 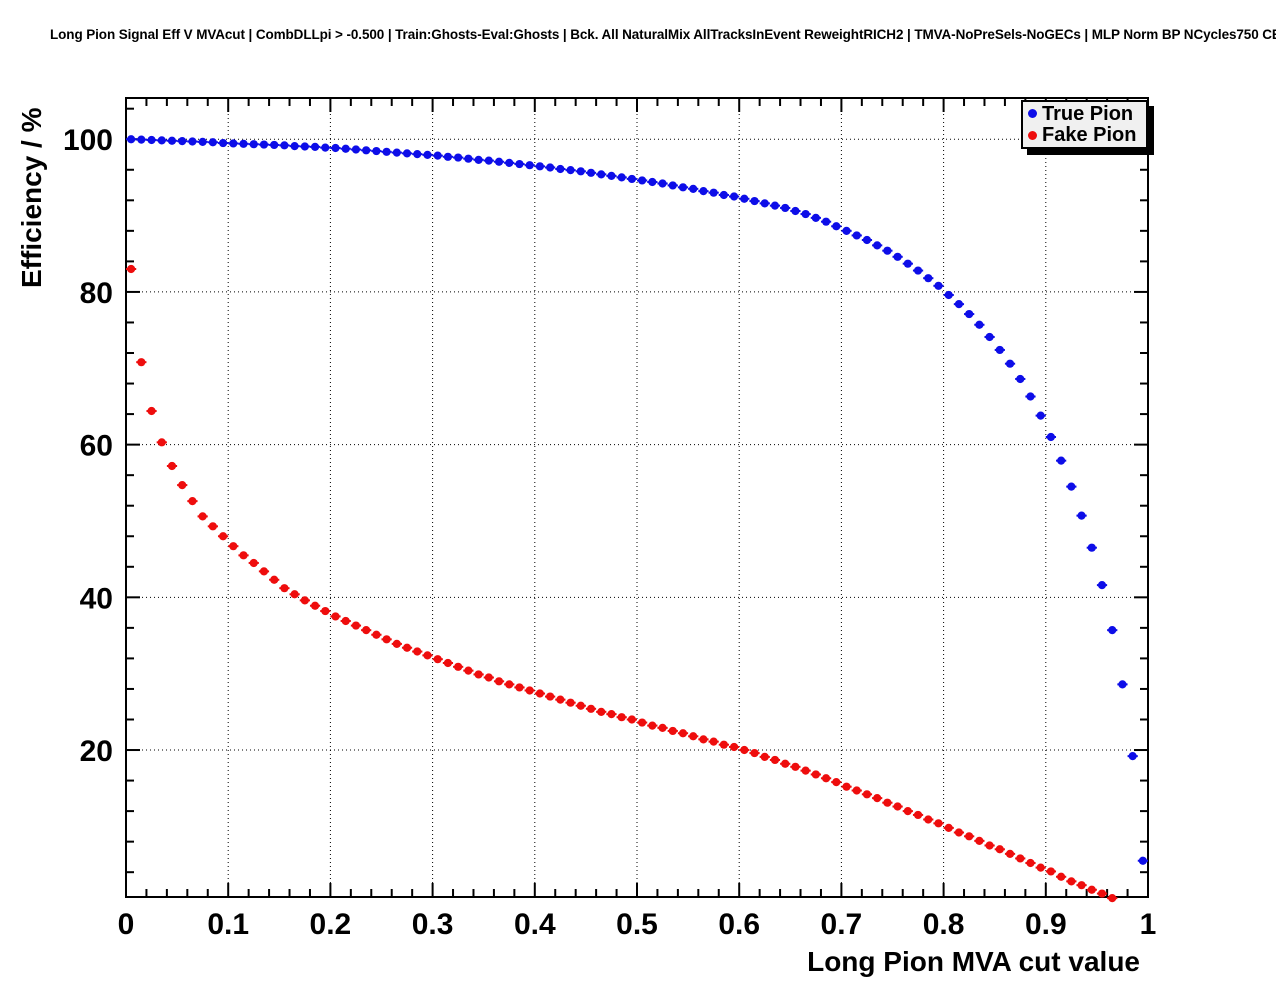 What do you see at coordinates (228, 924) in the screenshot?
I see `x-tick-label: 0.1` at bounding box center [228, 924].